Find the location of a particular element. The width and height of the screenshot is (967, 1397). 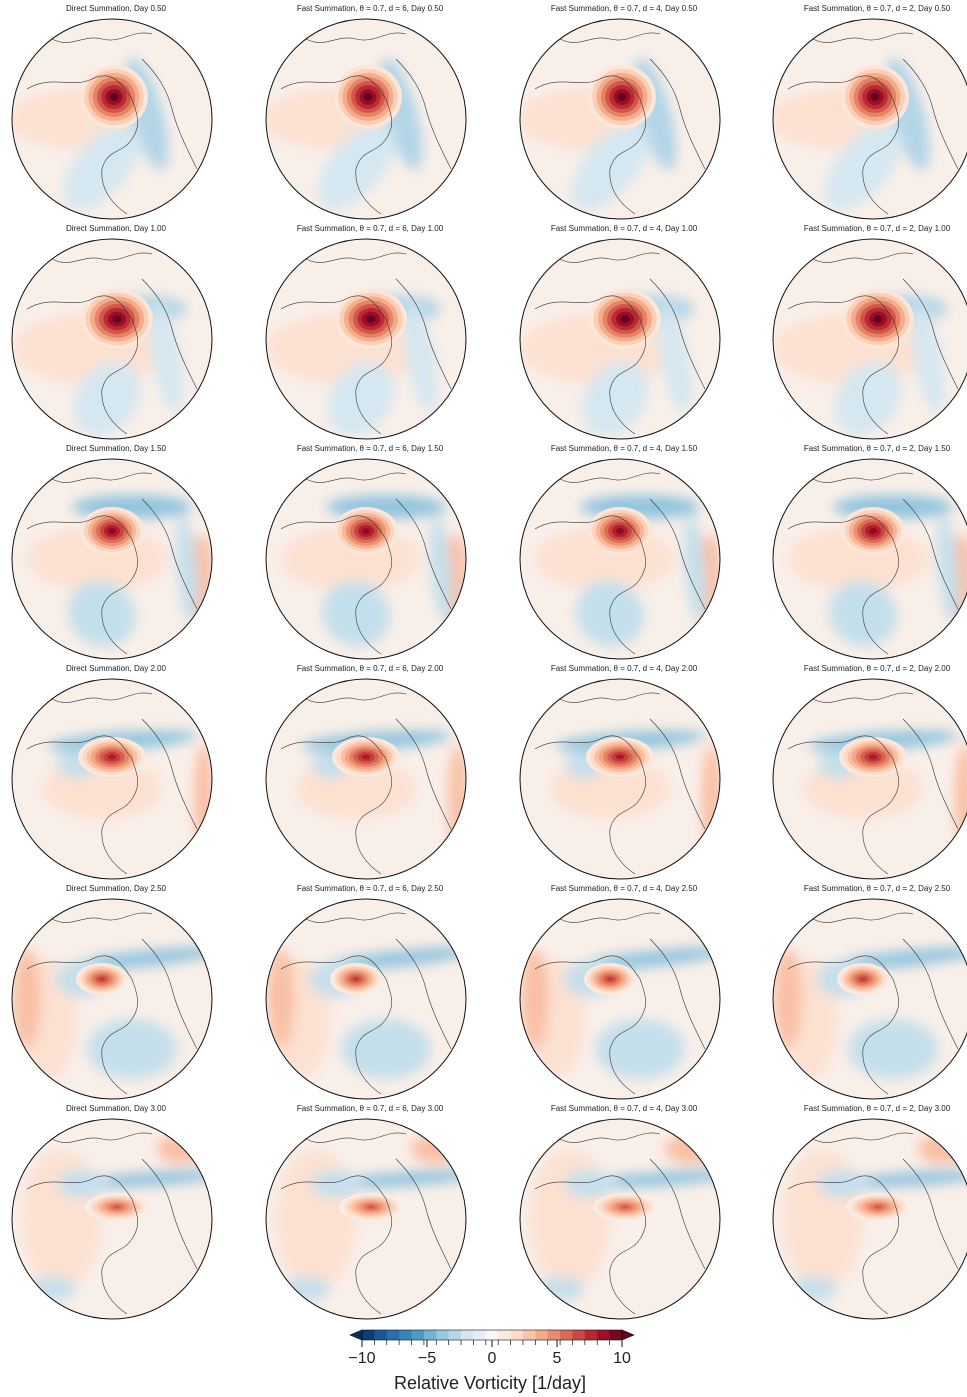

panel-r1-c1: Fast Summation, θ = 0.7, d = 6, Day 1.00 is located at coordinates (370, 330).